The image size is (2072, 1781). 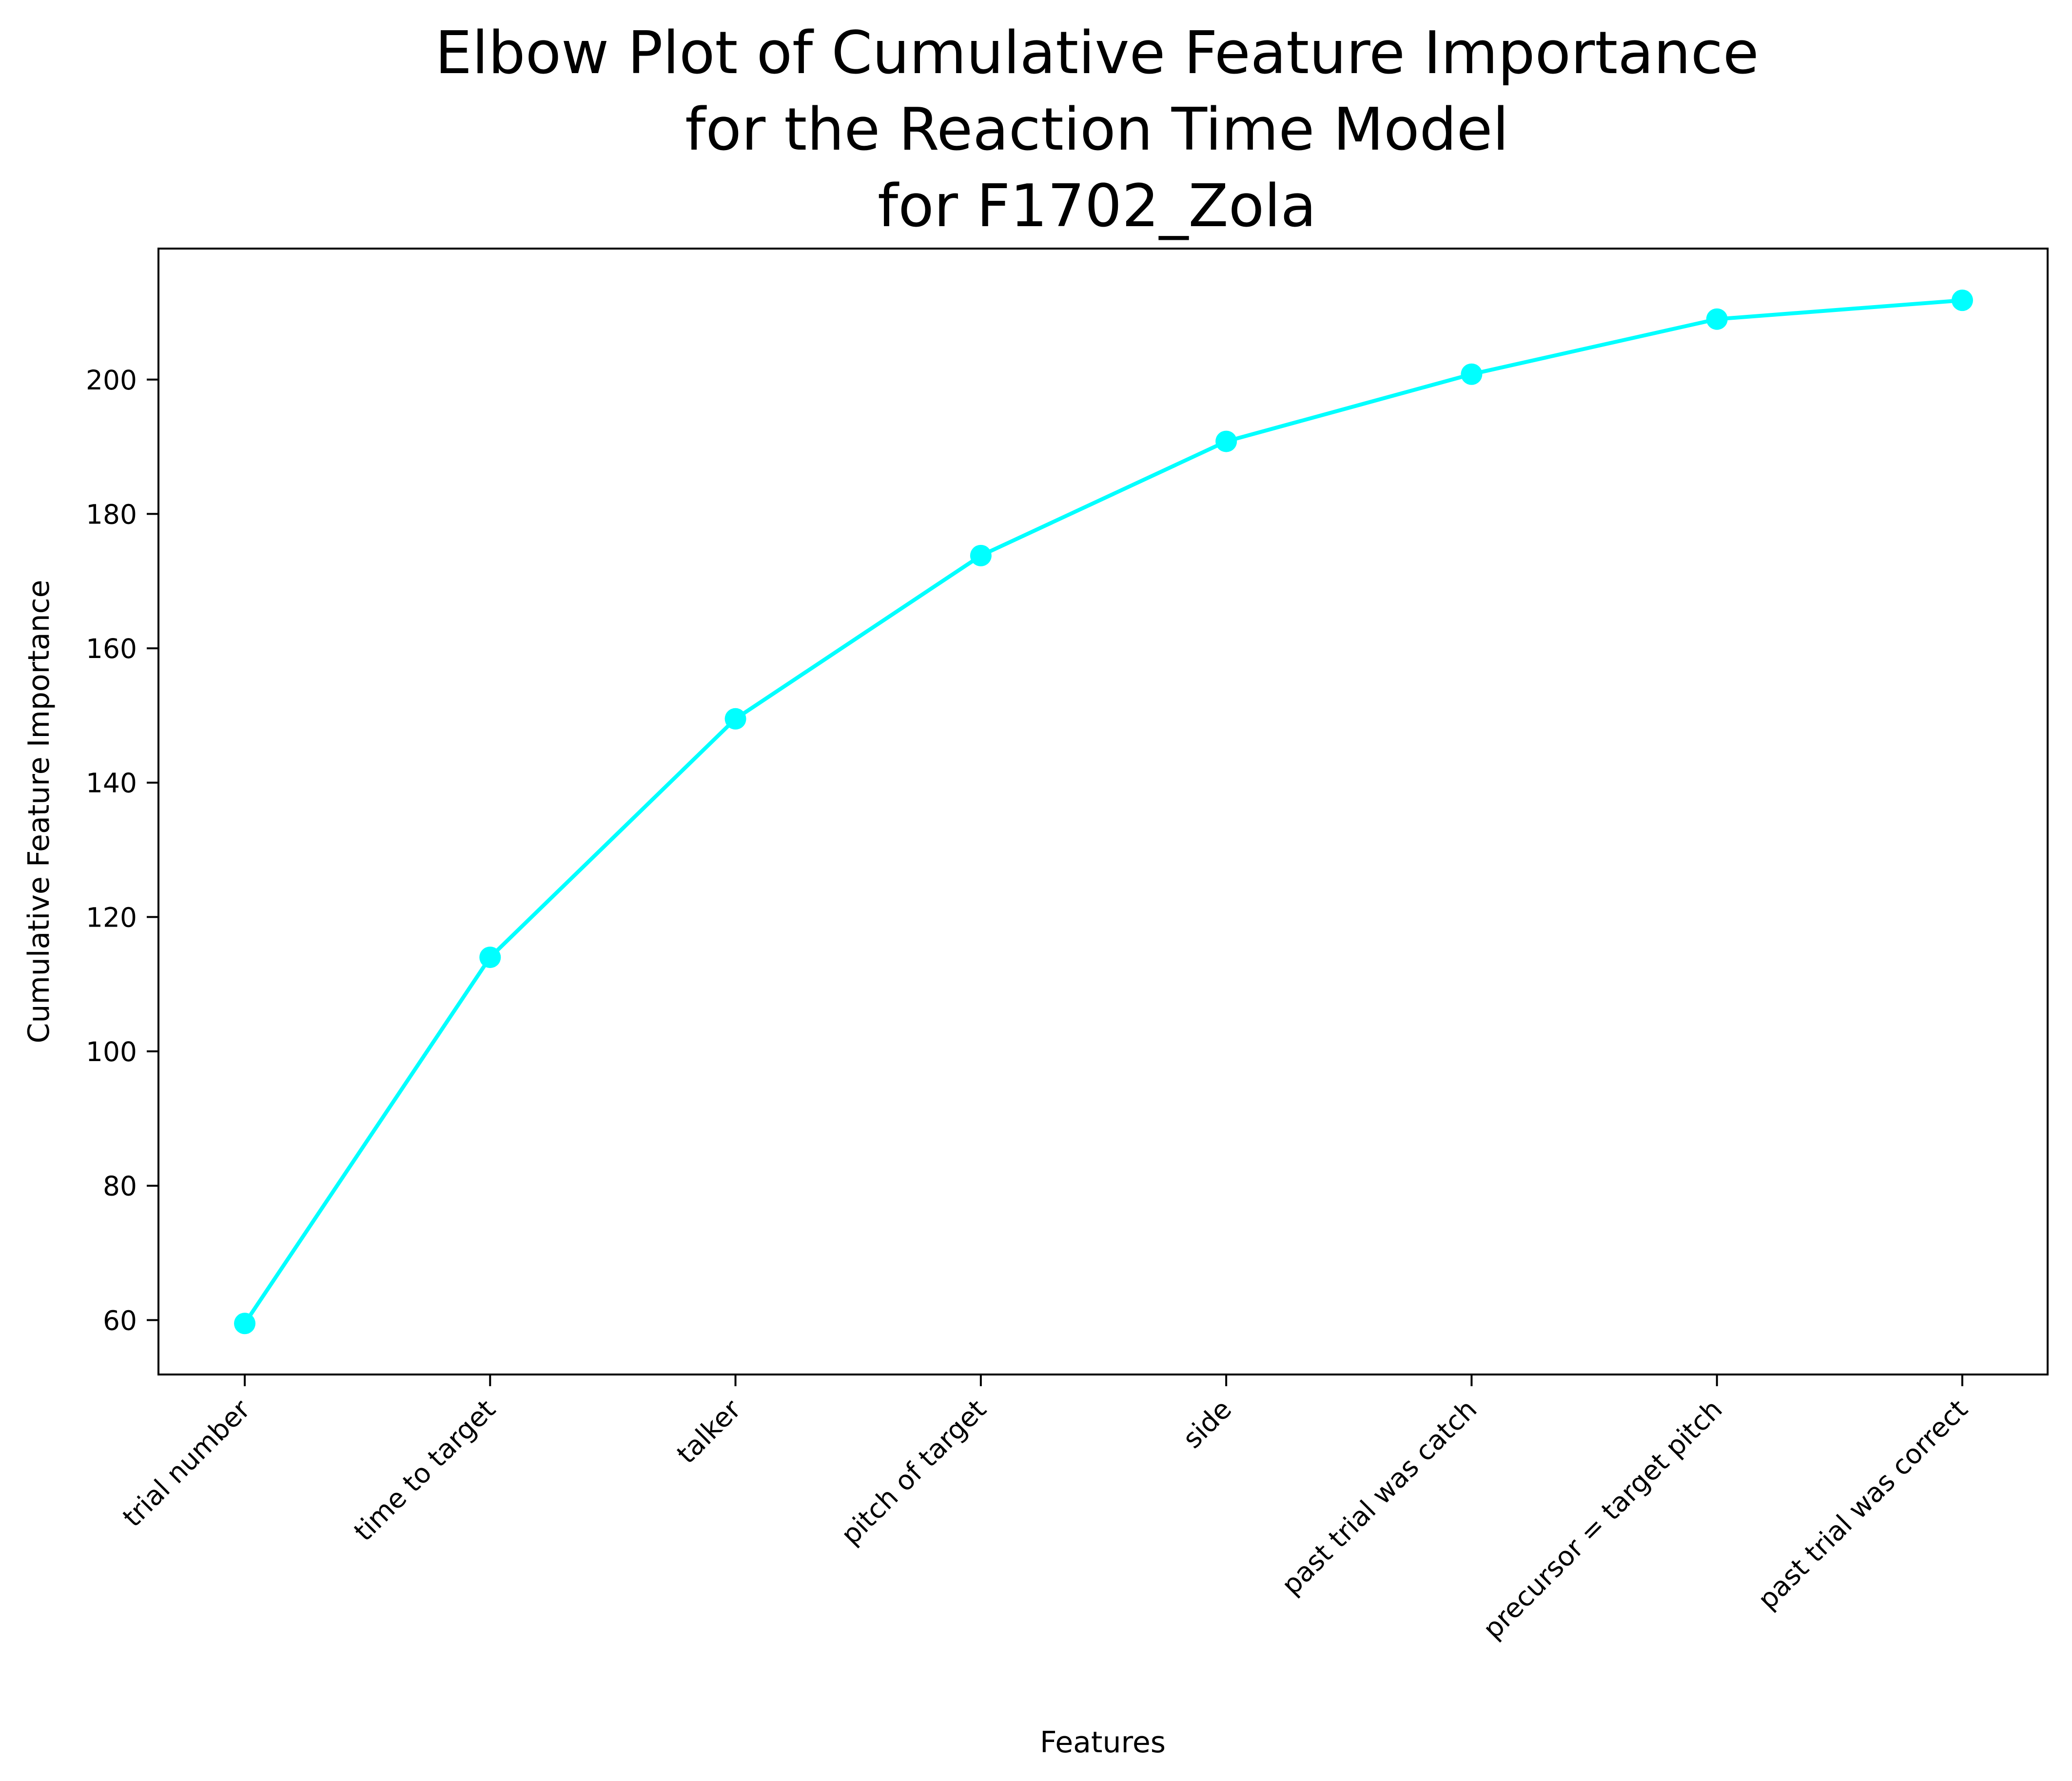 I want to click on y-tick-label: 160, so click(x=111, y=648).